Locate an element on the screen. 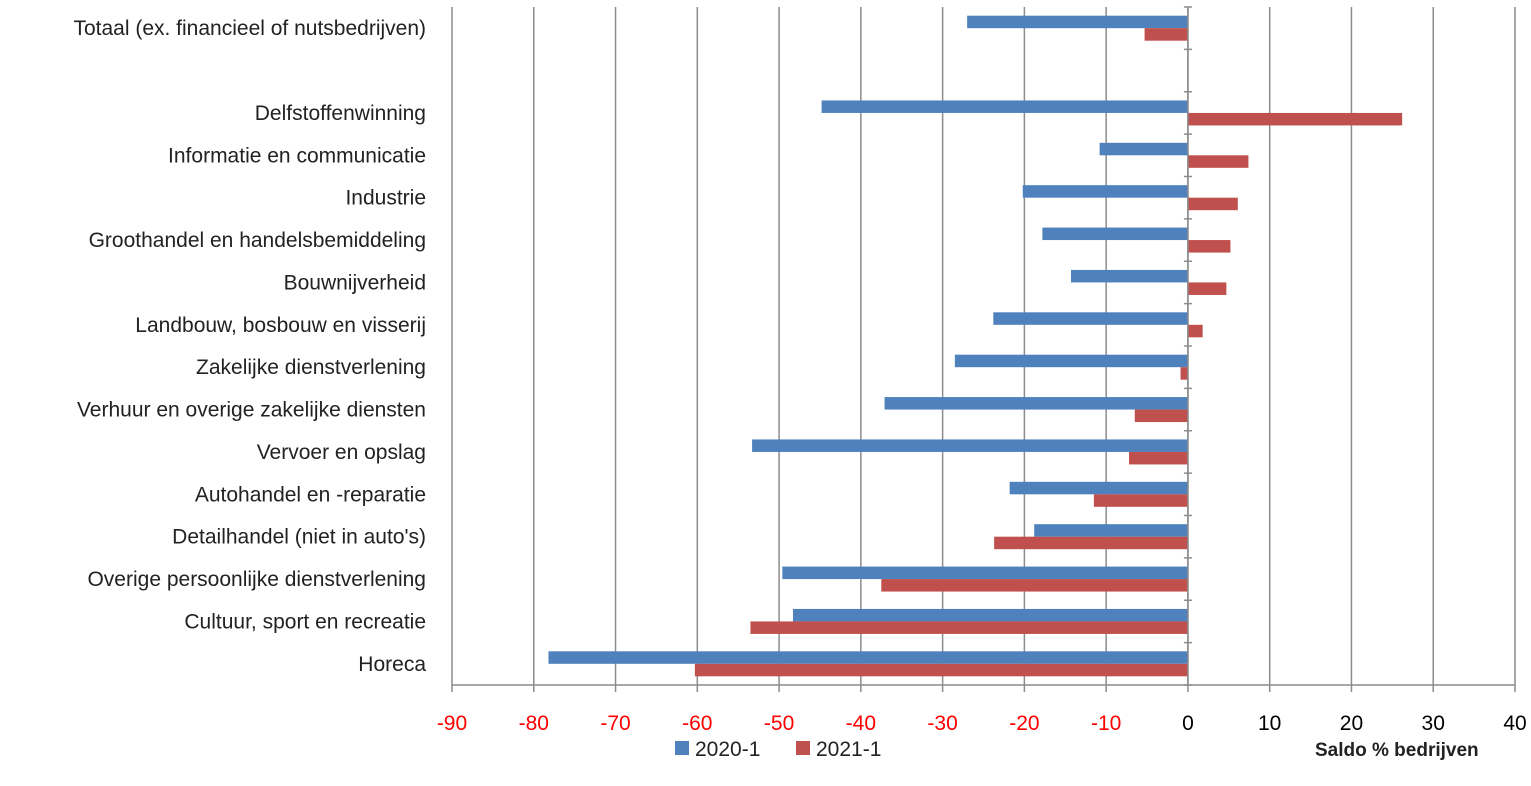 The width and height of the screenshot is (1531, 786). x-tick-label: 20 is located at coordinates (1351, 723).